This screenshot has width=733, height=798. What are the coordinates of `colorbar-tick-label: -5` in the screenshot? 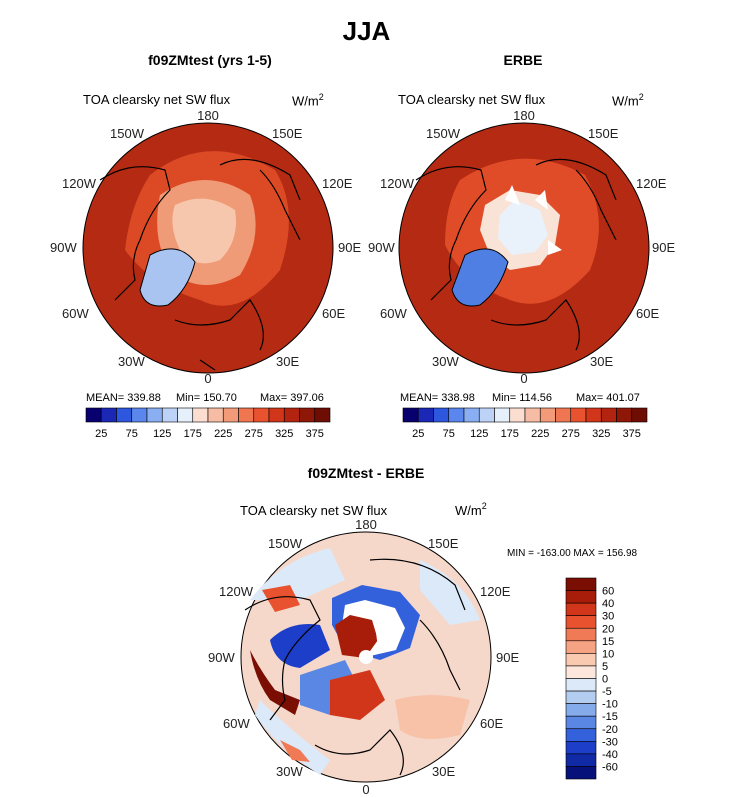 It's located at (607, 692).